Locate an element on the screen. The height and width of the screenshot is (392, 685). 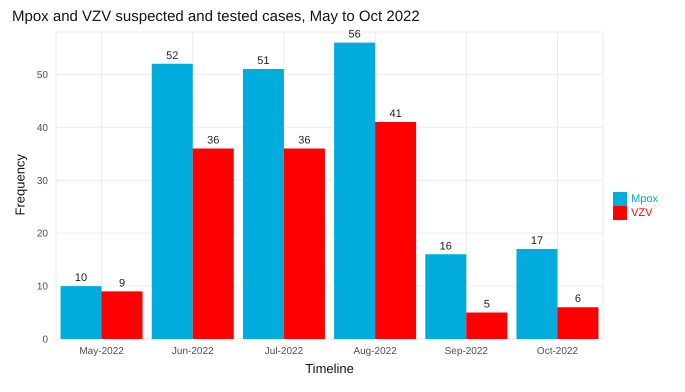
x-tick-label: Sep-2022 is located at coordinates (466, 352).